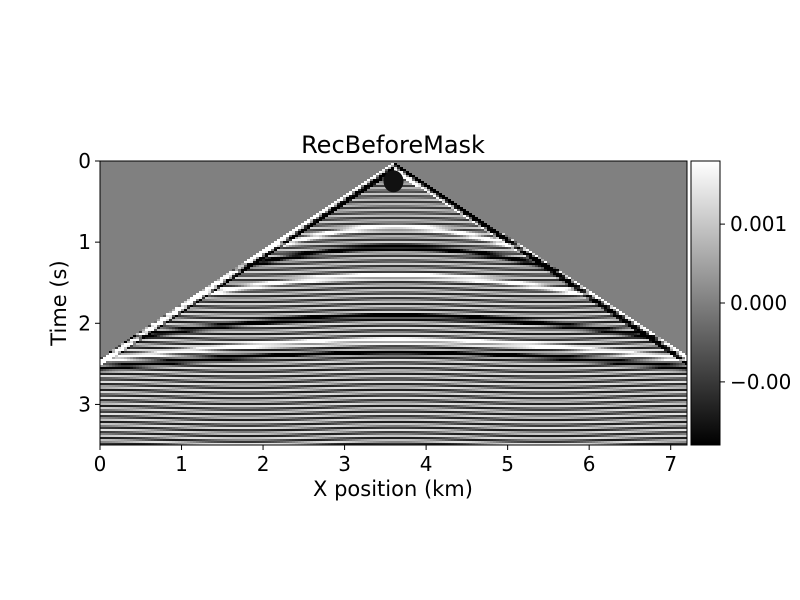  Describe the element at coordinates (100, 464) in the screenshot. I see `x-tick-label: 0` at that location.